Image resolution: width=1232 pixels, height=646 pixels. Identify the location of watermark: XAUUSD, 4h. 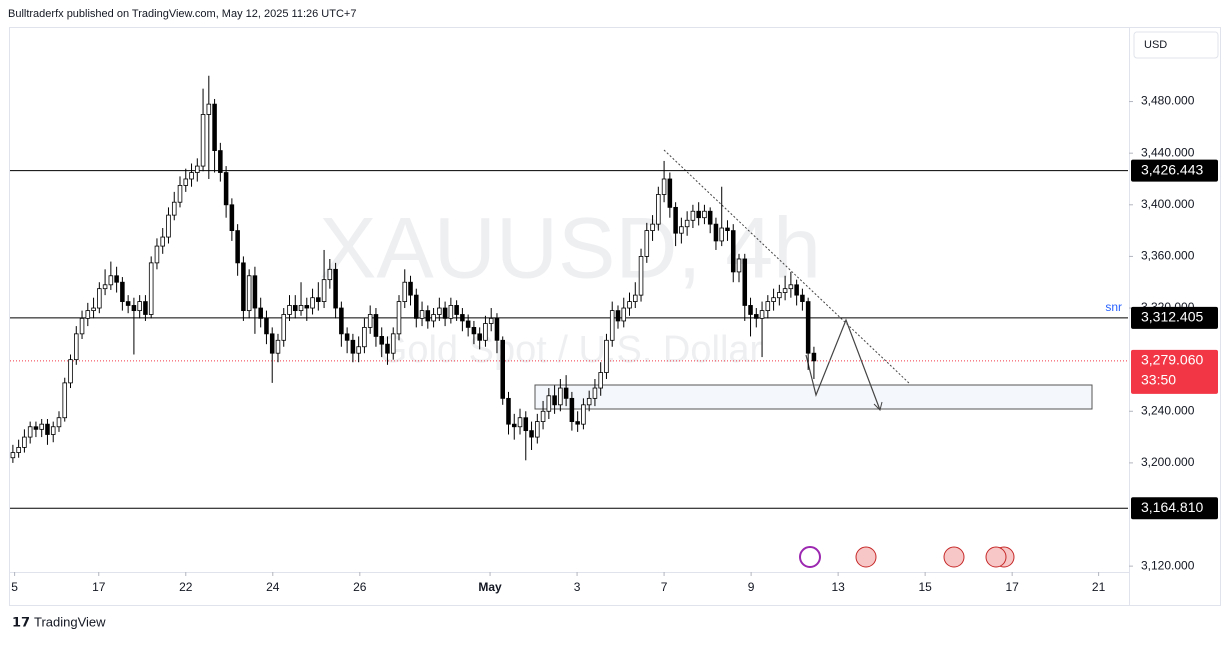
(570, 249).